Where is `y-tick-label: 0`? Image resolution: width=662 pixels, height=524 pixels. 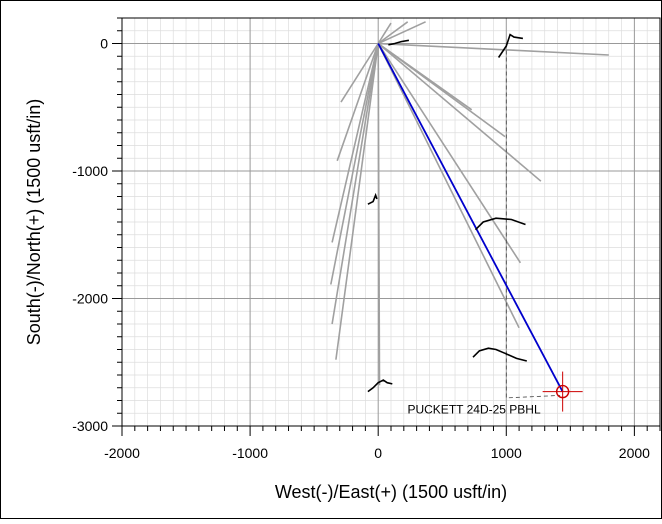 y-tick-label: 0 is located at coordinates (104, 44).